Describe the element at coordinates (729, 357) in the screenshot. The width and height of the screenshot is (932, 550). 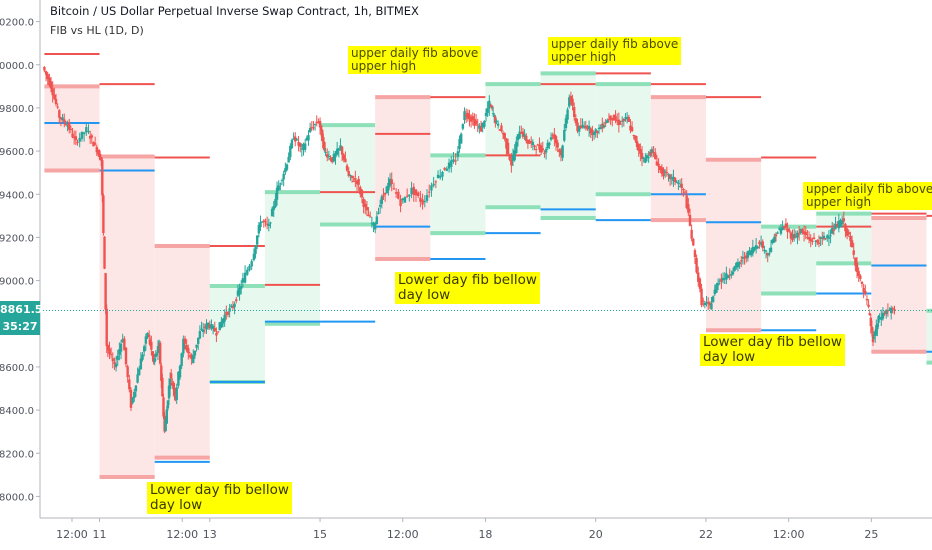
I see `annotation-line: day low` at that location.